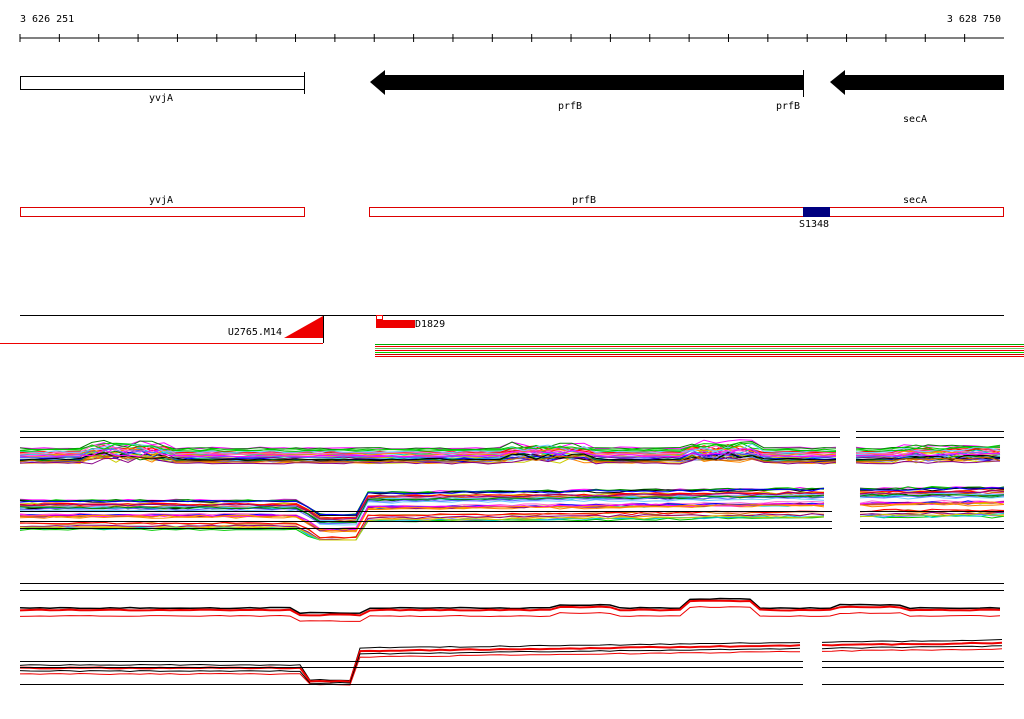 This screenshot has height=719, width=1024. I want to click on probe-lines, so click(699, 350).